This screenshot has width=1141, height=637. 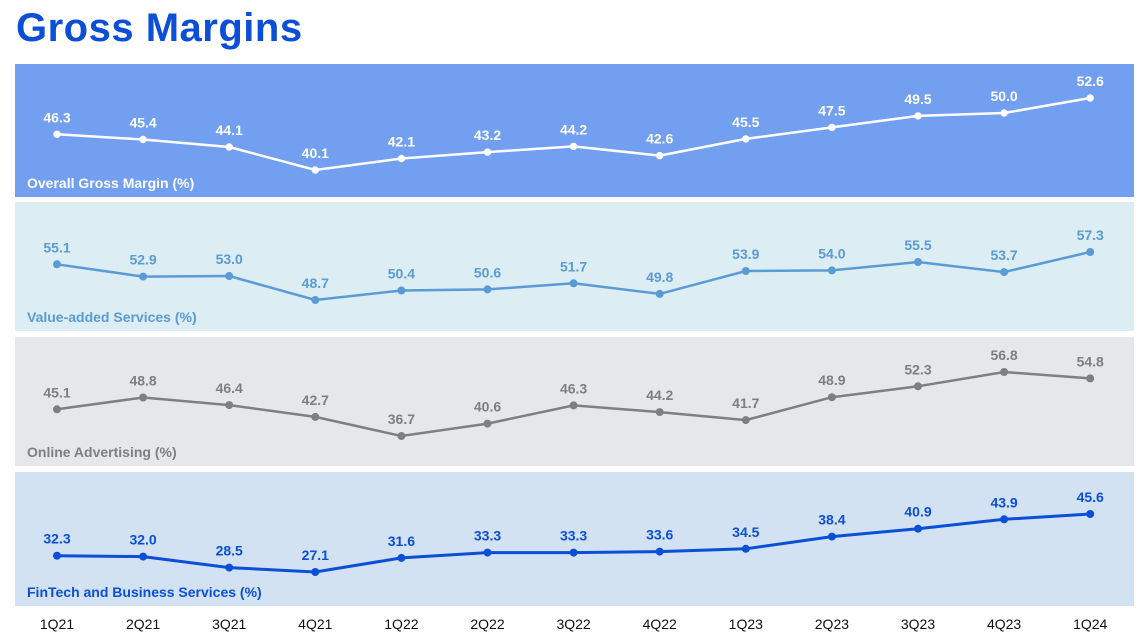 I want to click on data-label: 34.5, so click(x=745, y=532).